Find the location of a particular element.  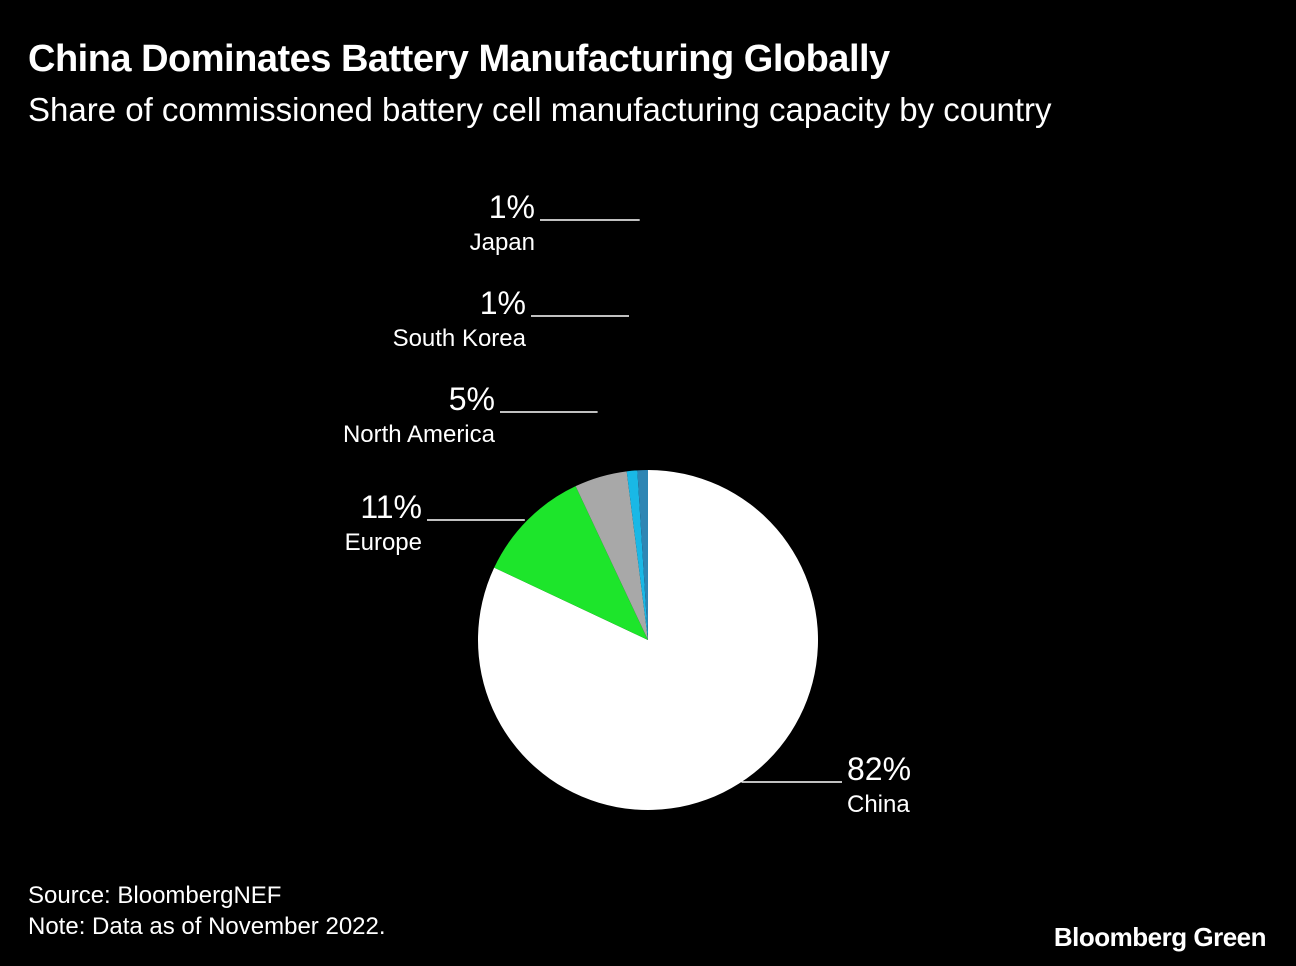

slice-label-china: China is located at coordinates (878, 804).